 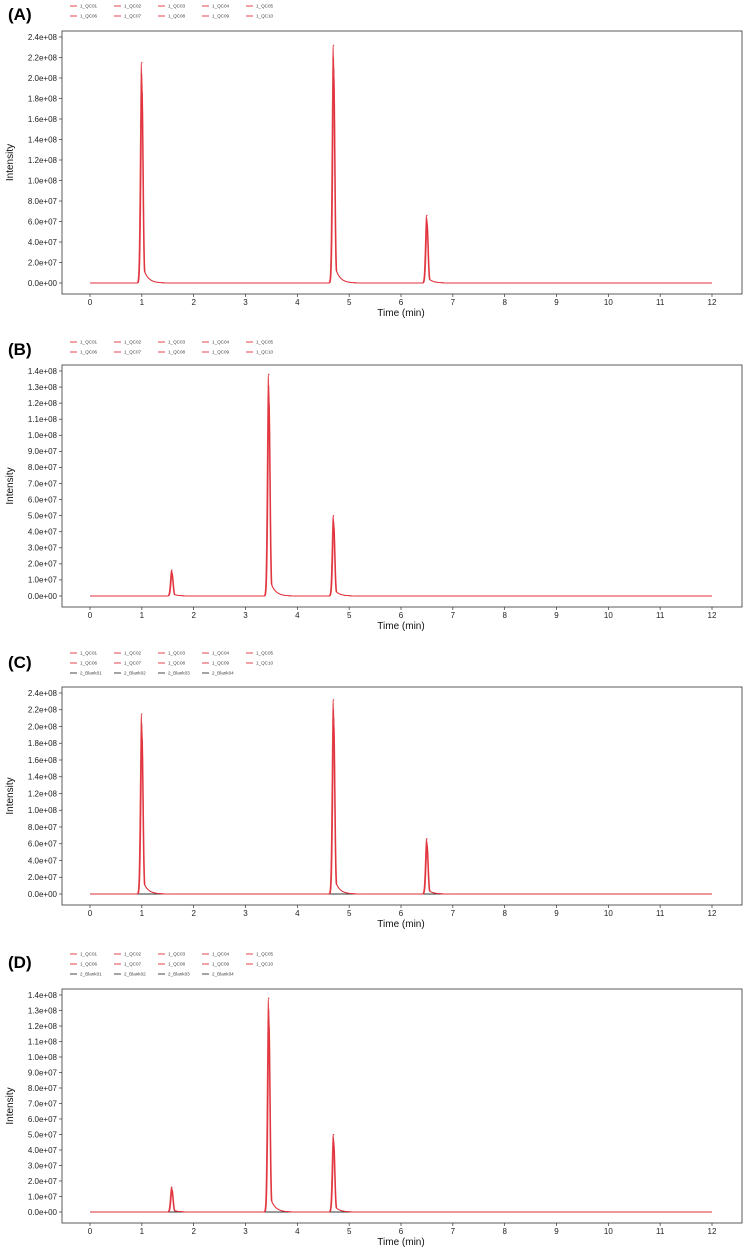 I want to click on y-tick-label: 2.0e+08, so click(x=43, y=78).